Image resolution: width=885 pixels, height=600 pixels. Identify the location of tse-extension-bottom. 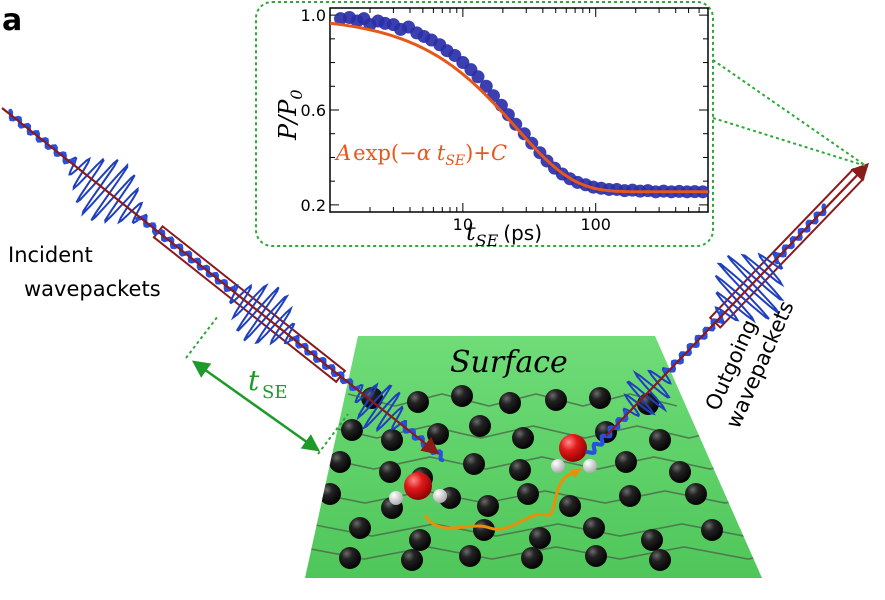
(333, 434).